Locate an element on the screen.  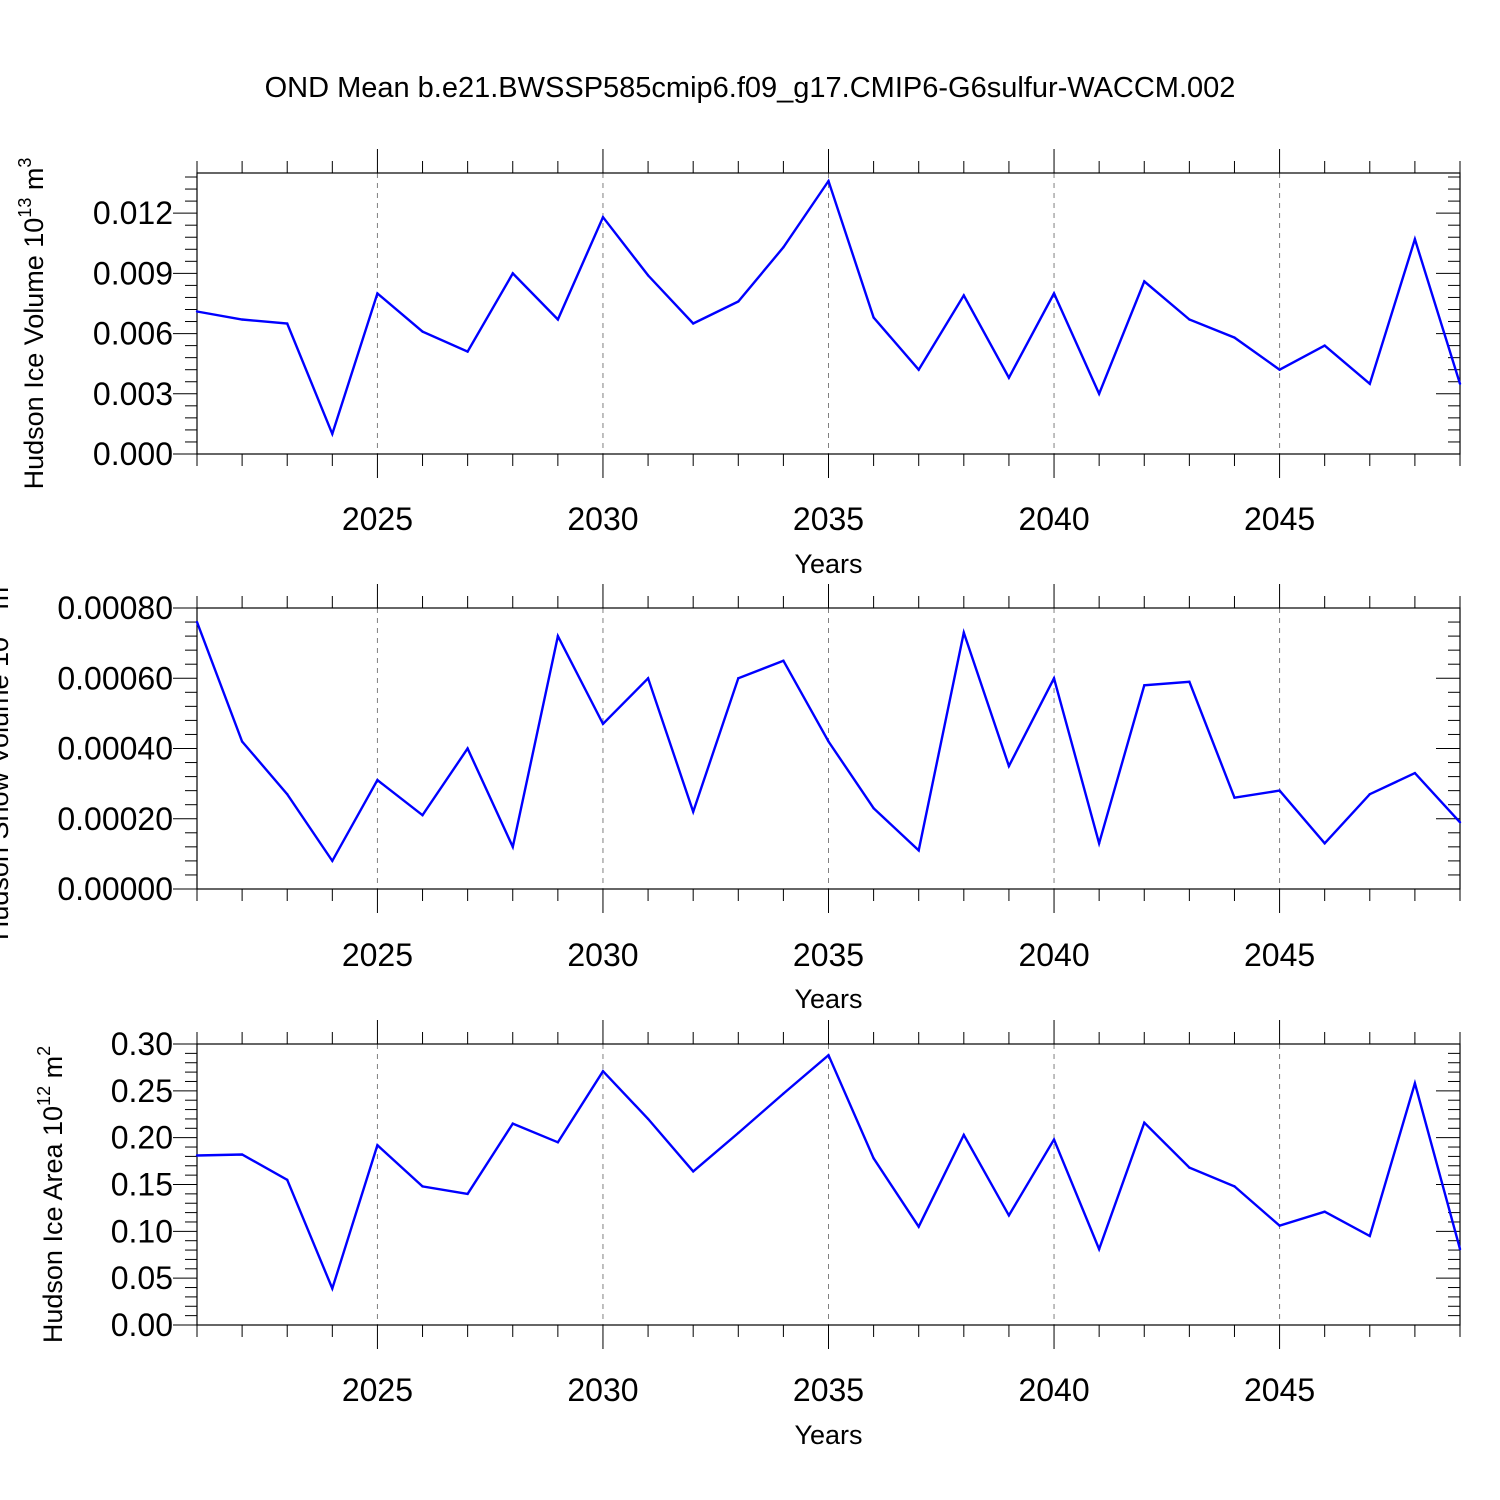
y-tick-label: 0.009 is located at coordinates (133, 273).